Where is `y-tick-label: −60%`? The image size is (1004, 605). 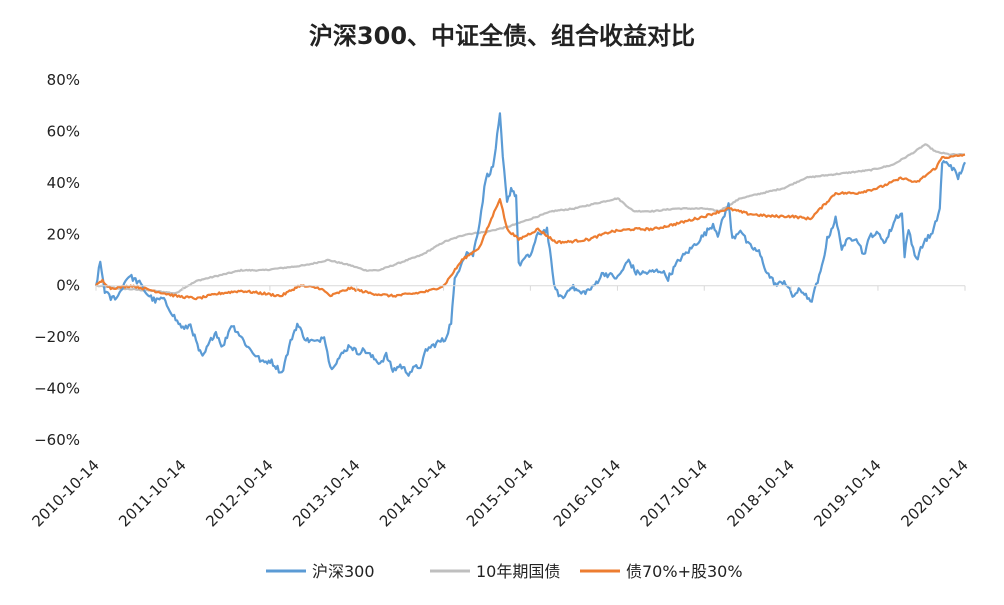 y-tick-label: −60% is located at coordinates (57, 440).